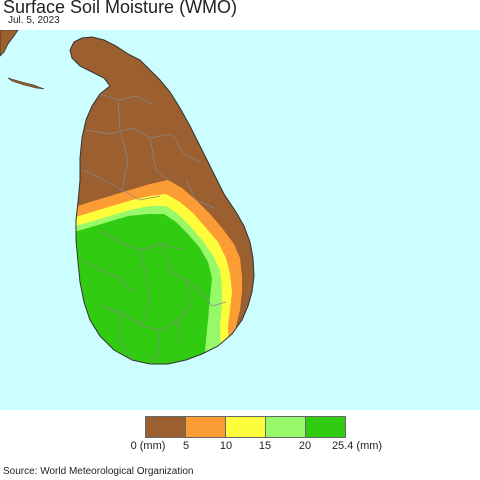 Image resolution: width=480 pixels, height=480 pixels. What do you see at coordinates (34, 20) in the screenshot?
I see `map-date: Jul. 5, 2023` at bounding box center [34, 20].